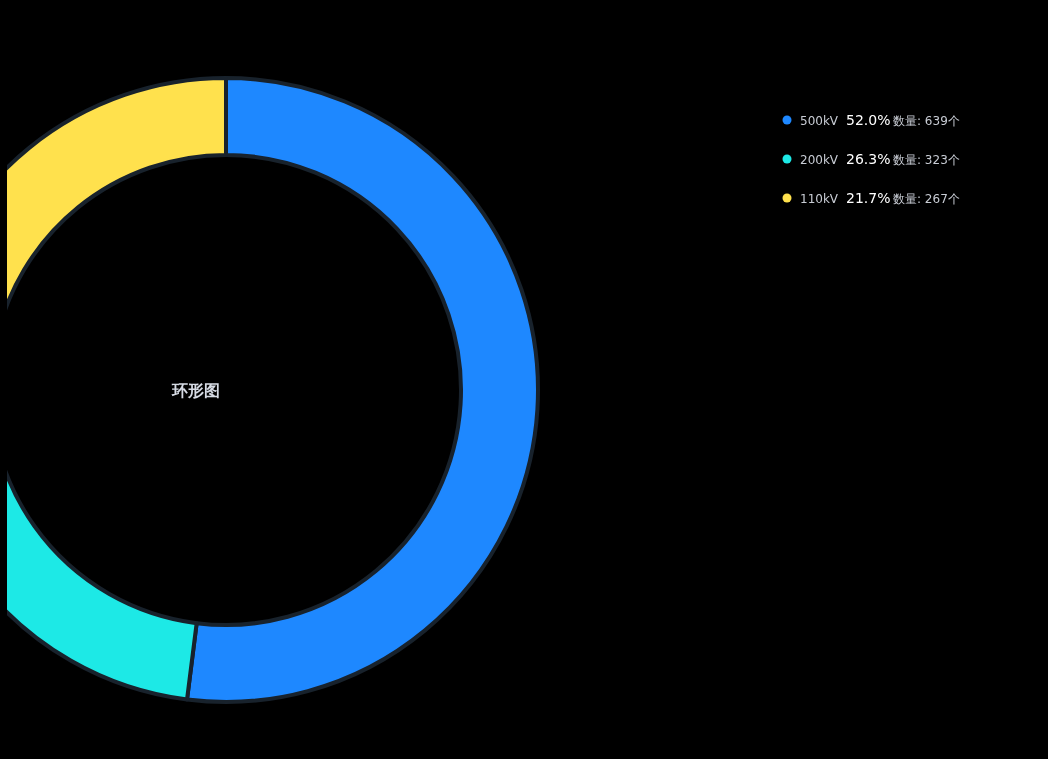 The image size is (1048, 759). What do you see at coordinates (903, 198) in the screenshot?
I see `data-label: 21.7% 数量: 267个` at bounding box center [903, 198].